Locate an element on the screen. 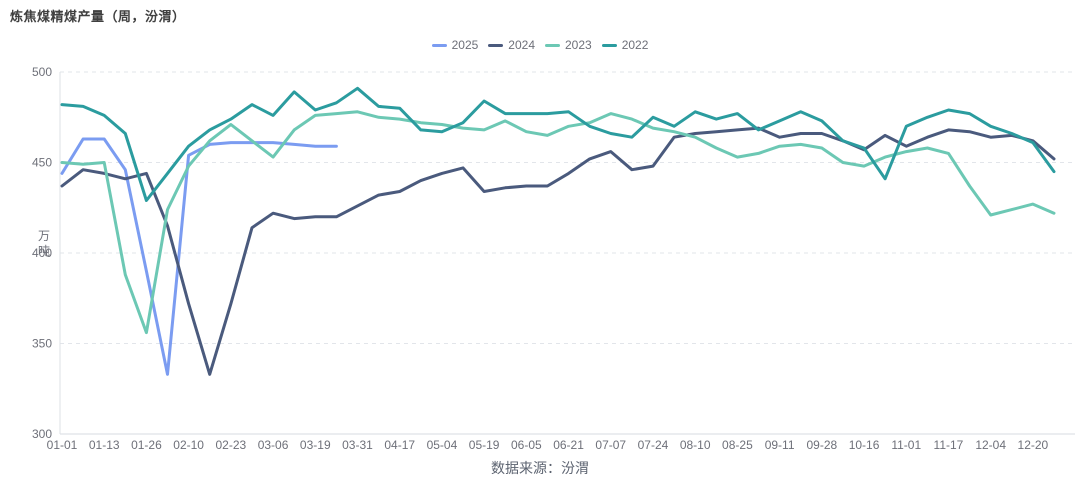 The height and width of the screenshot is (483, 1080). x-tick-02-10: 02-10 is located at coordinates (188, 445).